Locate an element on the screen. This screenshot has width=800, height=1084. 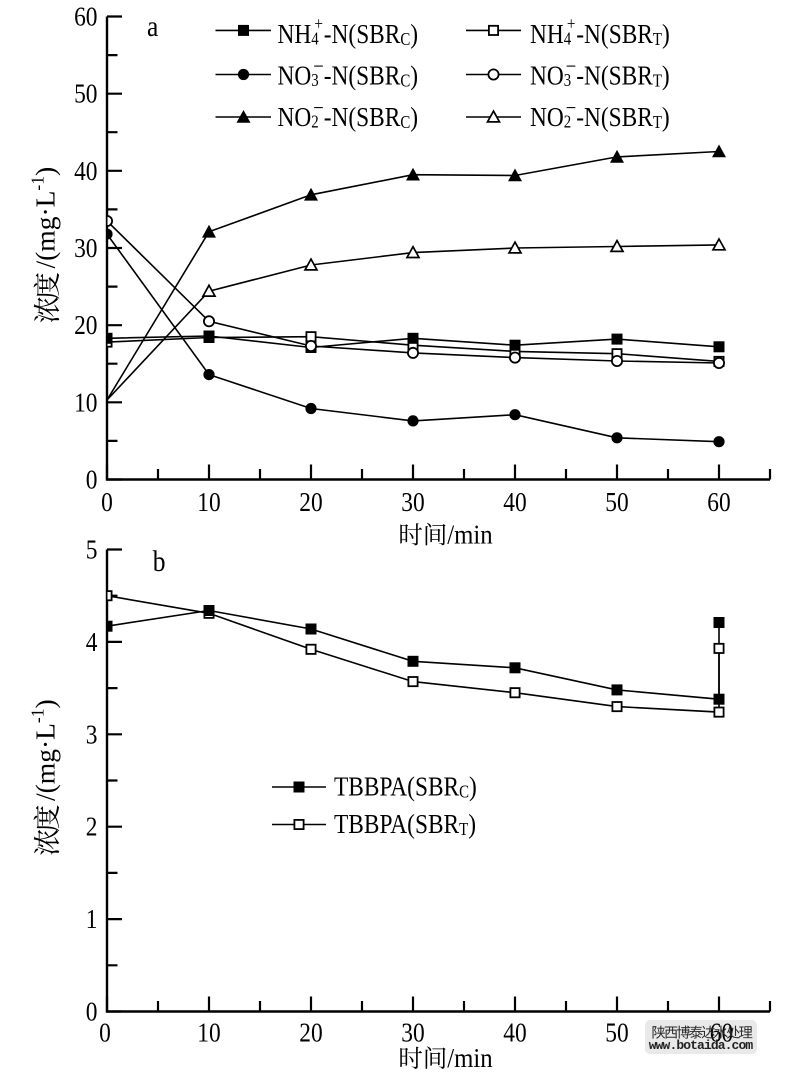
svg-text: NH4+-N(SBRC) is located at coordinates (347, 32).